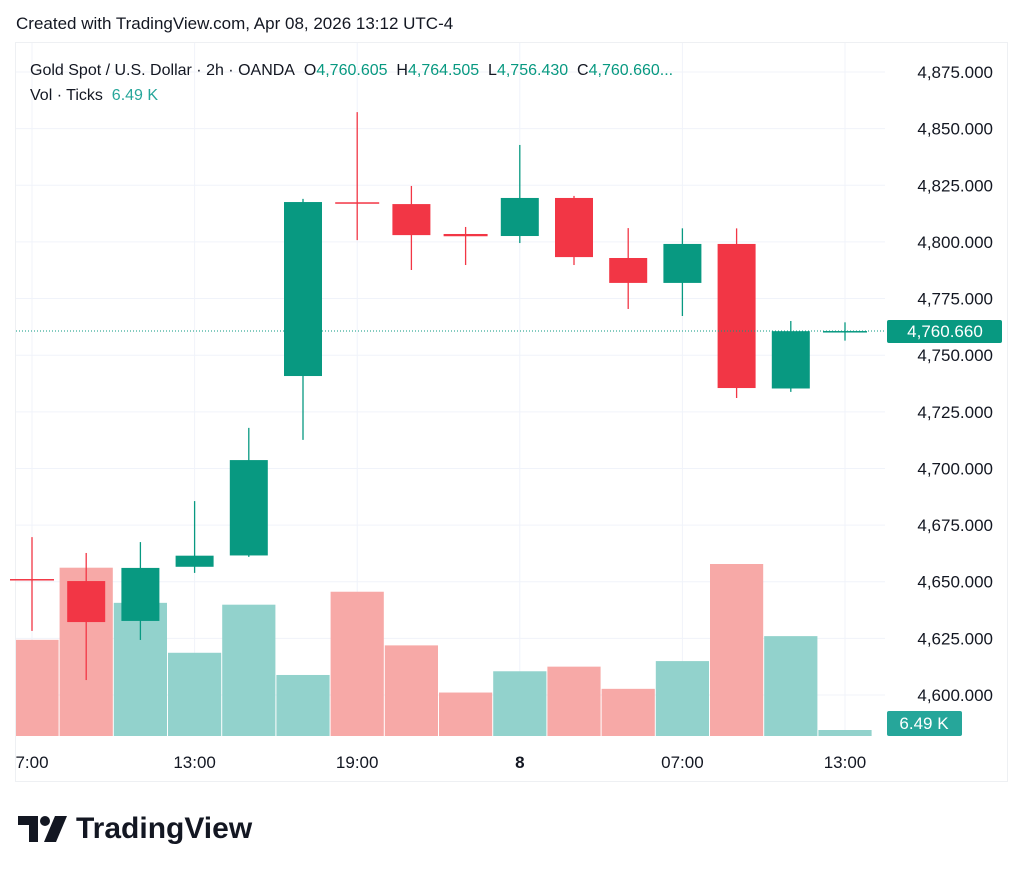 The height and width of the screenshot is (877, 1024). What do you see at coordinates (135, 95) in the screenshot?
I see `volume-value: 6.49 K` at bounding box center [135, 95].